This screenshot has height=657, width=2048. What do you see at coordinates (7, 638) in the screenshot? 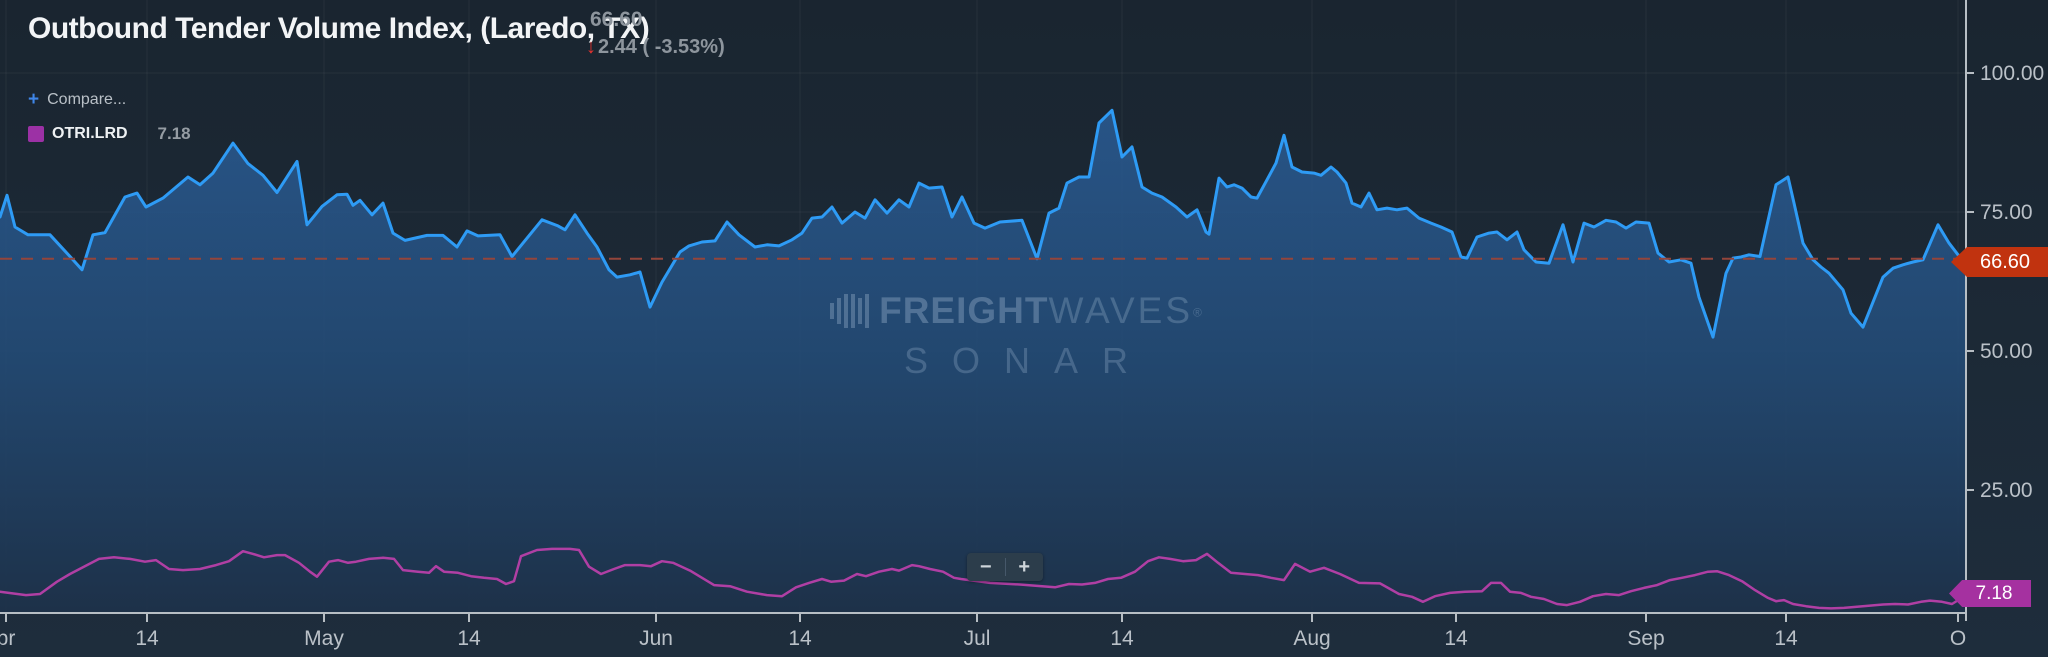
I see `x-axis-label: pr` at bounding box center [7, 638].